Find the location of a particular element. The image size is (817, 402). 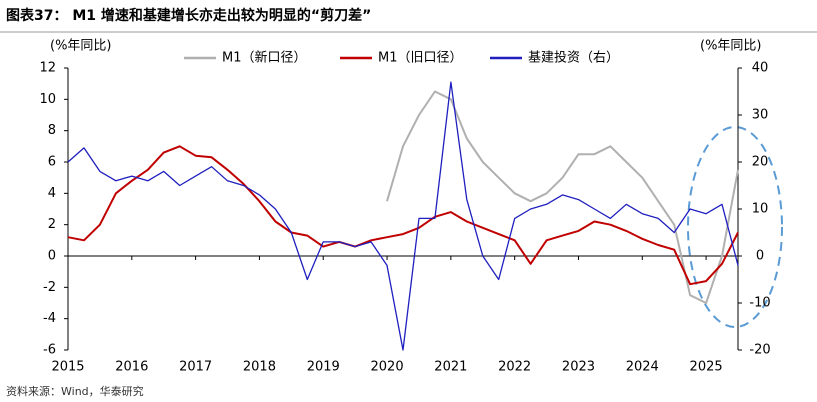

source: 资料来源：Wind，华泰研究 is located at coordinates (75, 391).